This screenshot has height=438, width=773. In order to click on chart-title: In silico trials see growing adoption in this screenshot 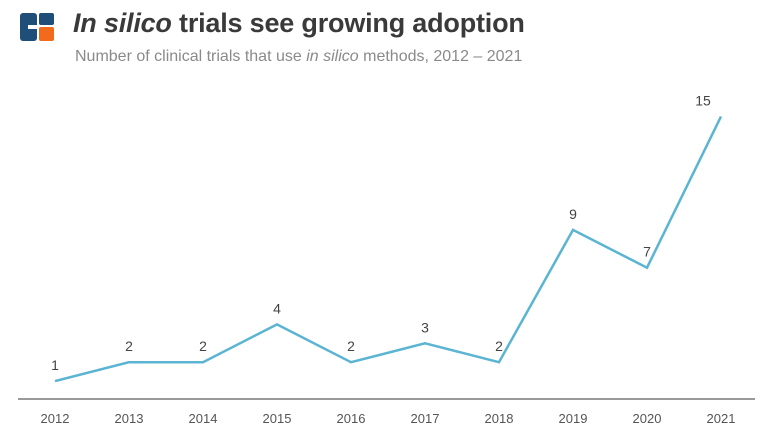, I will do `click(299, 23)`.